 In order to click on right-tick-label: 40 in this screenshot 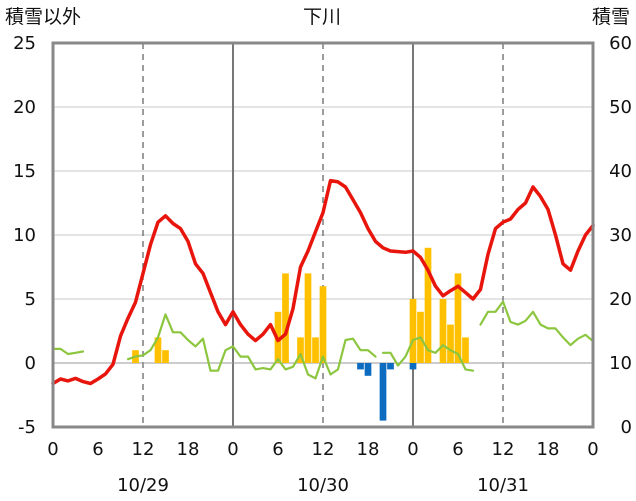, I will do `click(620, 171)`.